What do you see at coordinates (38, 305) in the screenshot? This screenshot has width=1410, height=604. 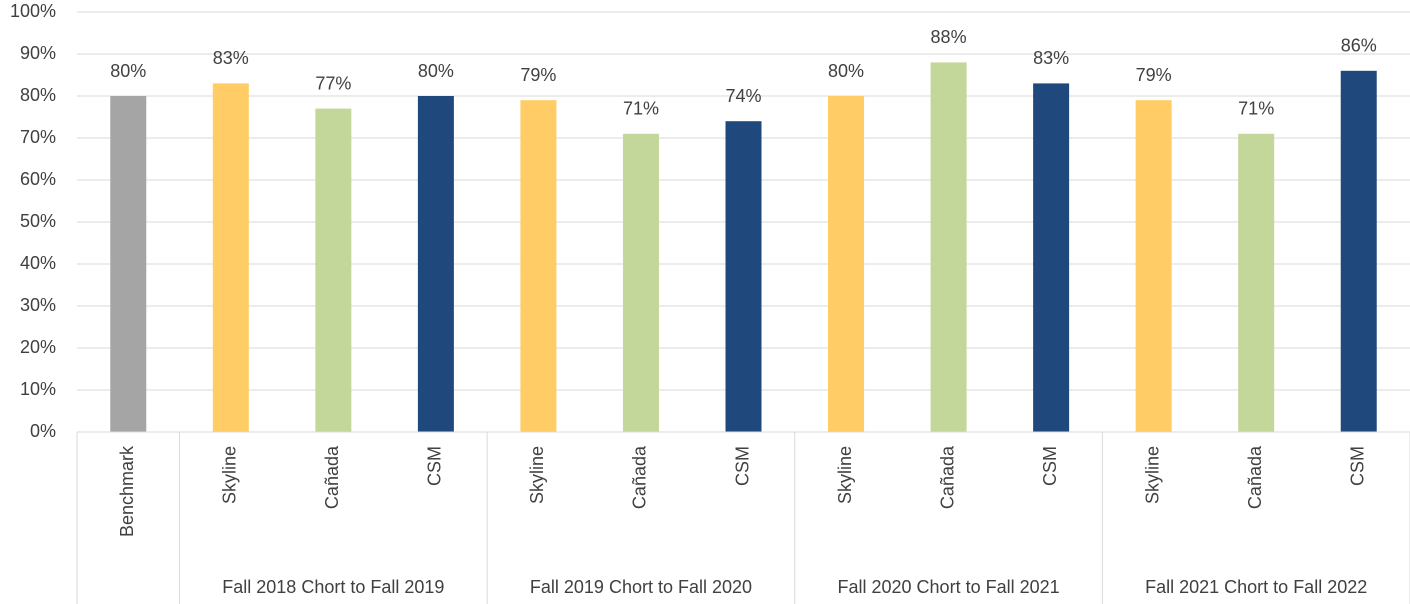 I see `y-tick-label: 30%` at bounding box center [38, 305].